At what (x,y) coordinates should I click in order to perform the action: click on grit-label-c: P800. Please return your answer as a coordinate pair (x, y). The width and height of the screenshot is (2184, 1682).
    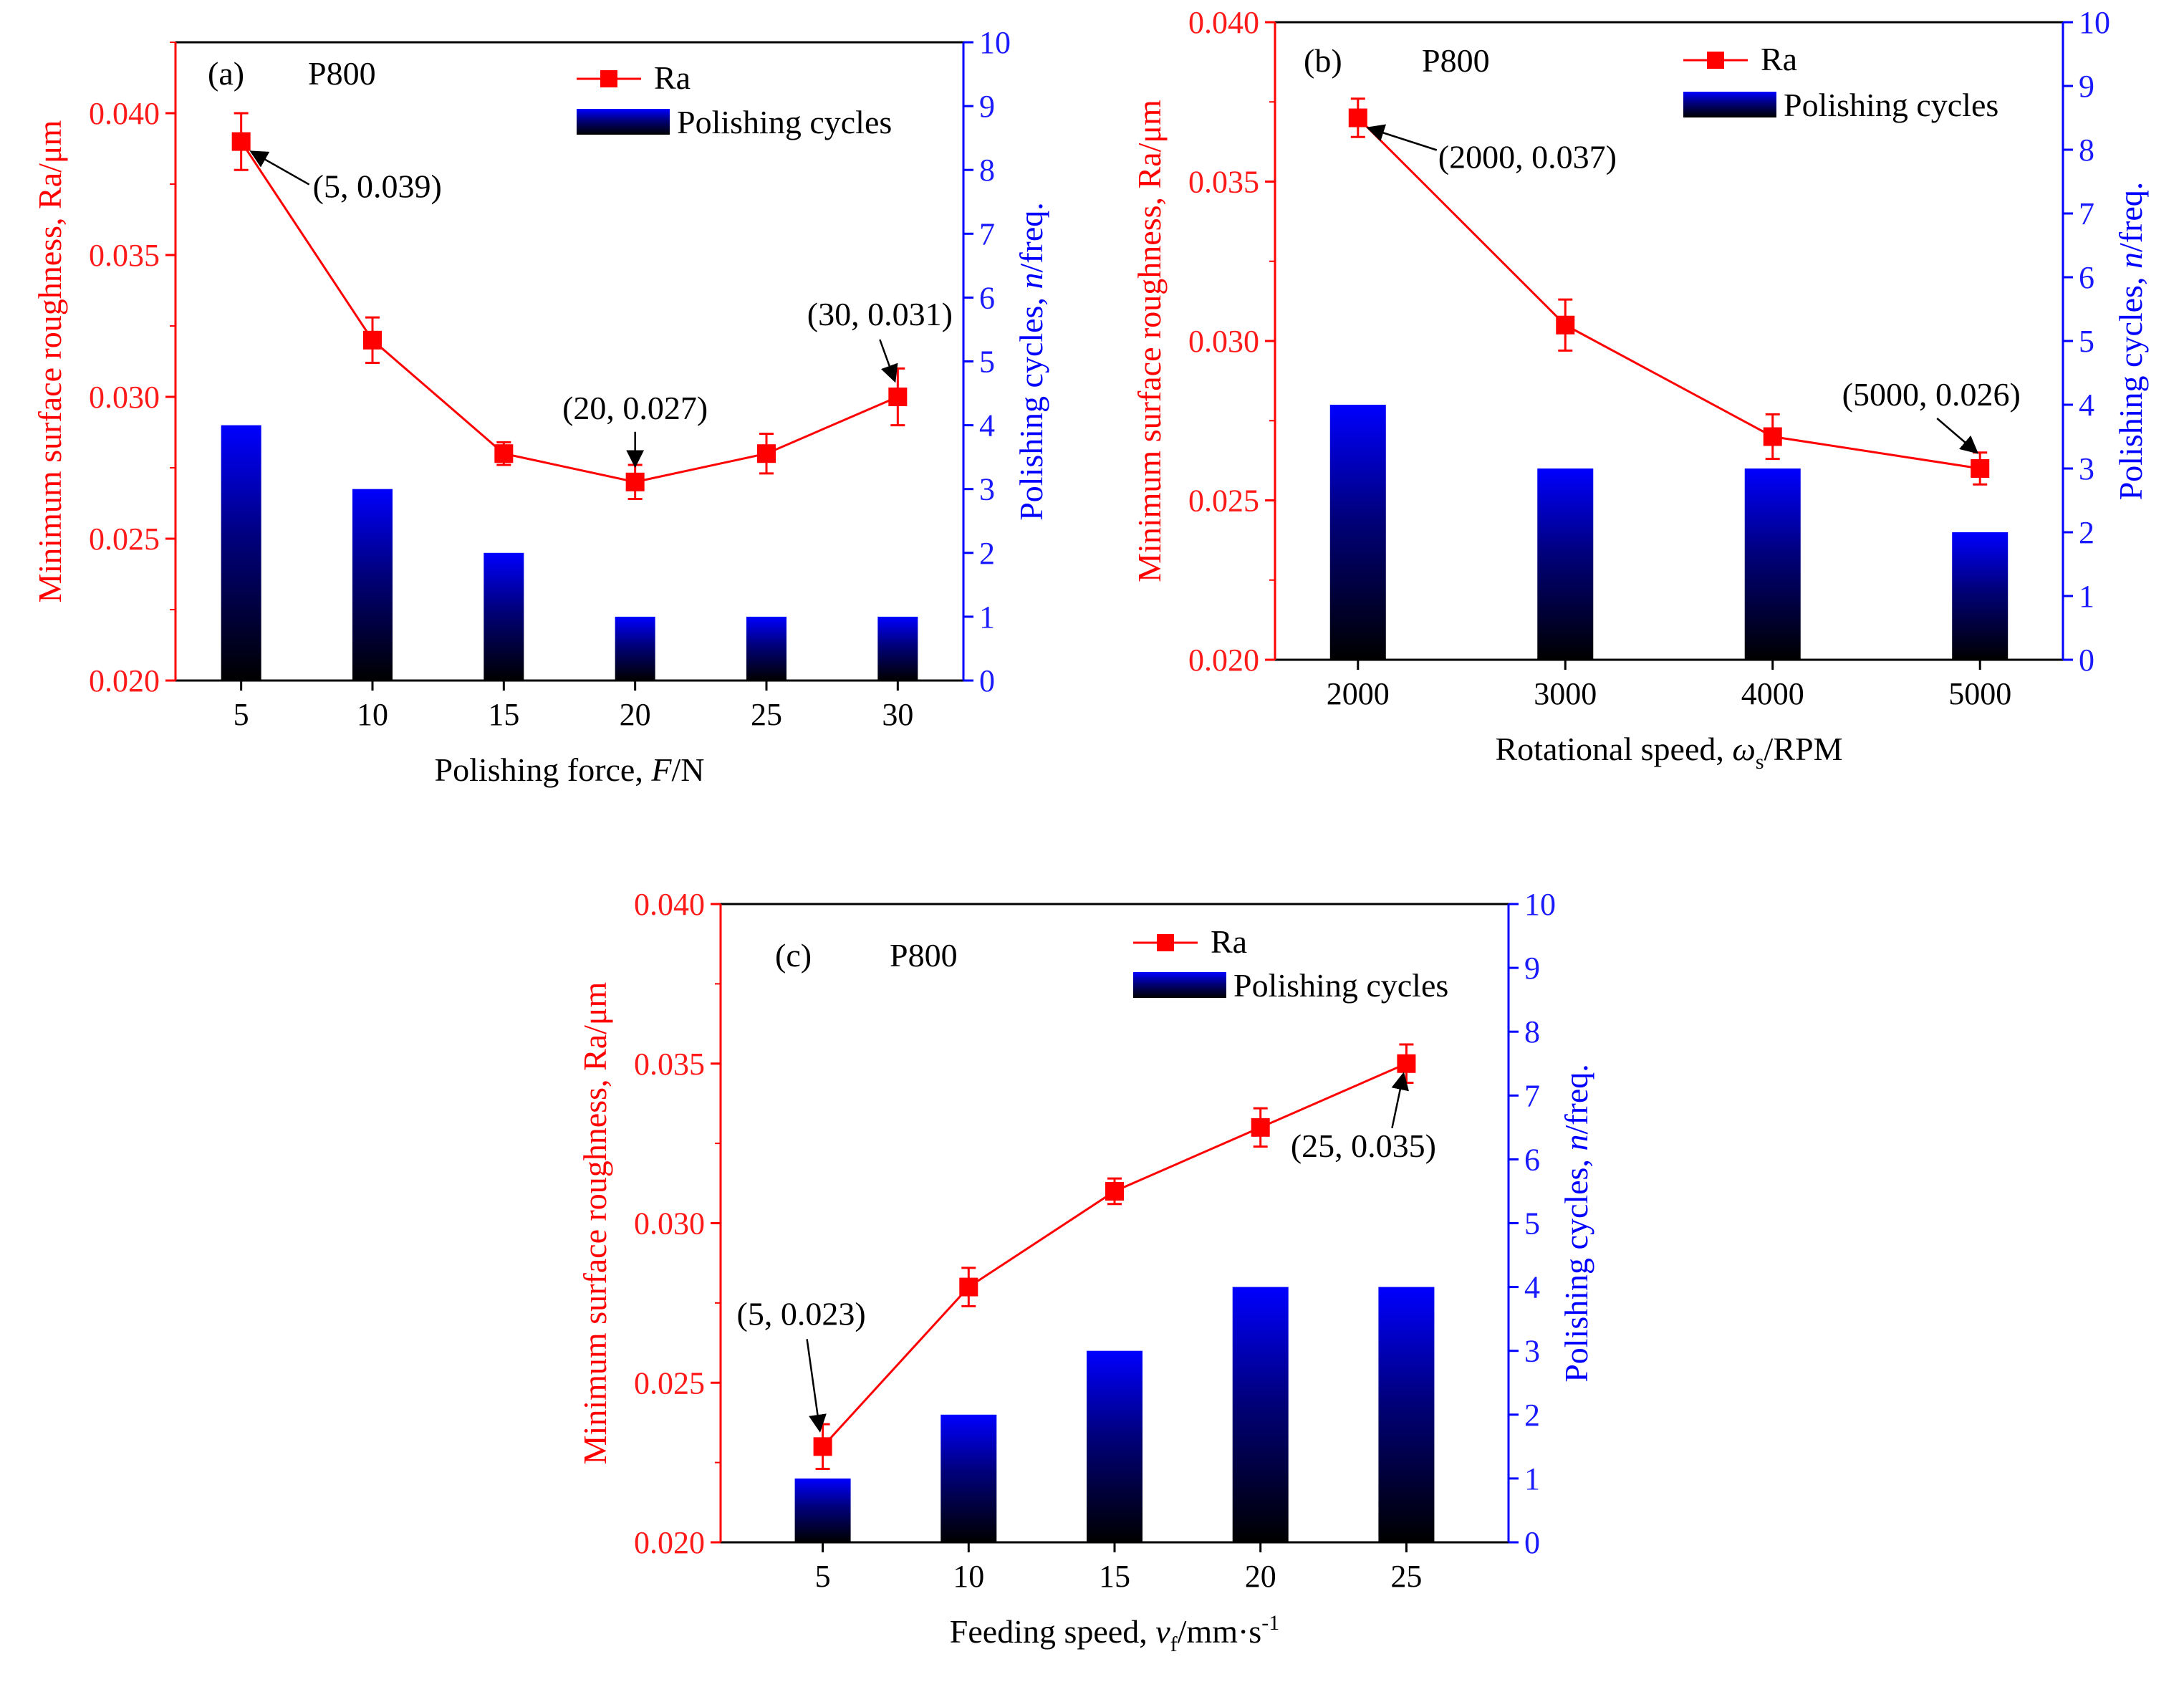
    Looking at the image, I should click on (924, 955).